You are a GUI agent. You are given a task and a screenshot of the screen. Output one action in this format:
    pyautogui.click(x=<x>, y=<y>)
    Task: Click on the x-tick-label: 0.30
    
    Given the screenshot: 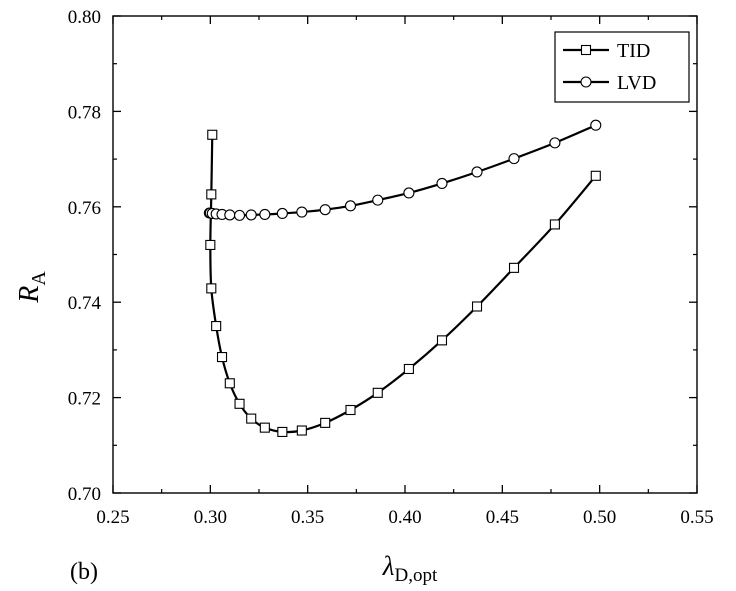 What is the action you would take?
    pyautogui.click(x=210, y=517)
    